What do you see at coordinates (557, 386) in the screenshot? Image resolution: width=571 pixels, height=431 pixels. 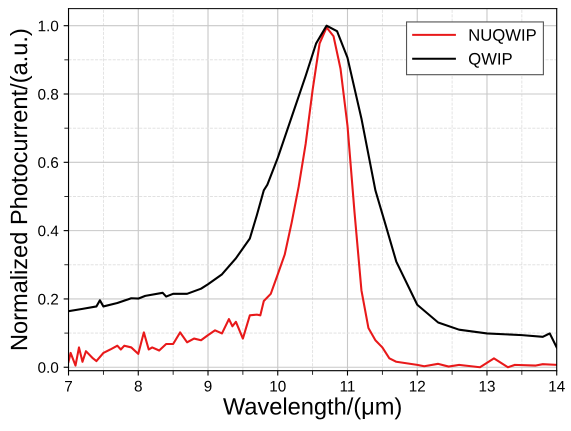 I see `x-tick-label: 14` at bounding box center [557, 386].